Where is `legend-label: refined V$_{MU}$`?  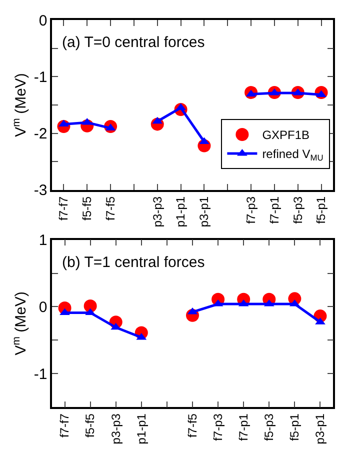
legend-label: refined V$_{MU}$ is located at coordinates (293, 155).